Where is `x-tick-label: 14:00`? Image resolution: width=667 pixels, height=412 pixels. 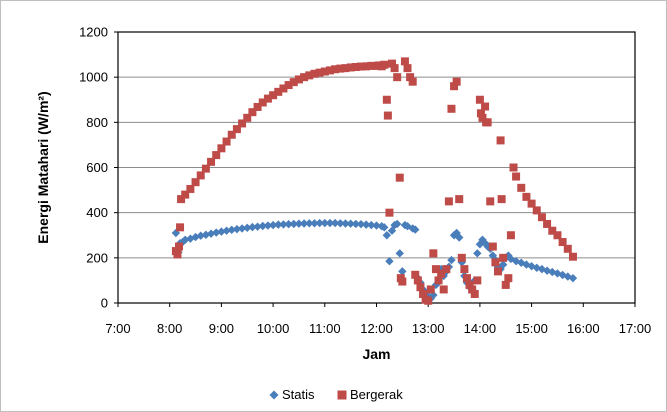
x-tick-label: 14:00 is located at coordinates (480, 328).